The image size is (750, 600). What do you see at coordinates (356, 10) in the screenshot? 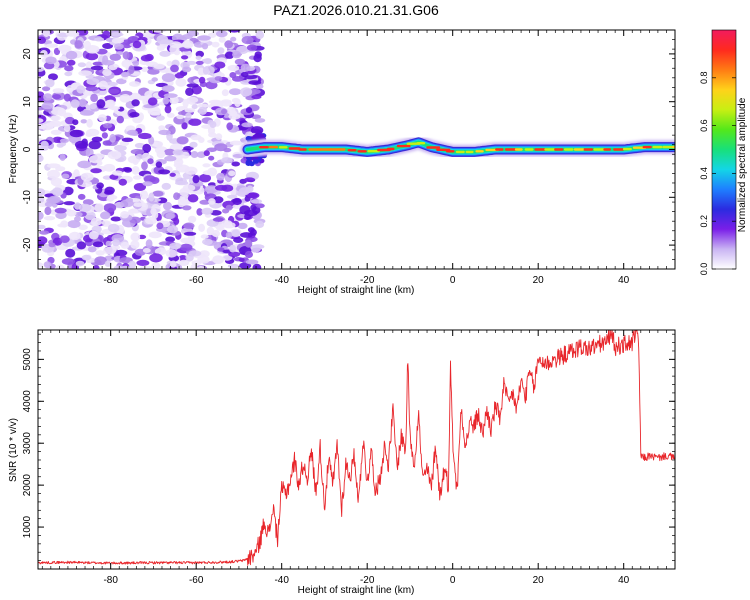
I see `figure-title: PAZ1.2026.010.21.31.G06` at bounding box center [356, 10].